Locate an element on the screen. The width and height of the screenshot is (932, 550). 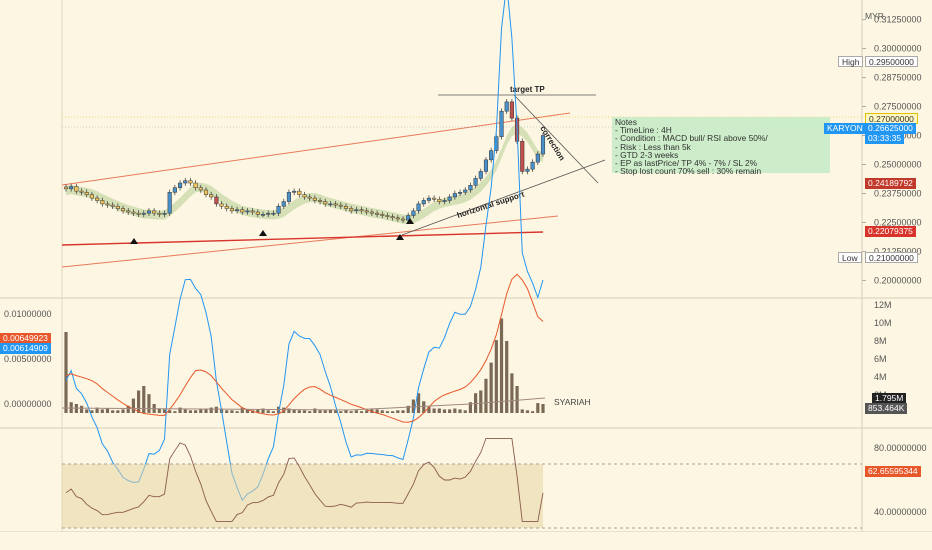
volume-badge: 1.795M is located at coordinates (889, 398).